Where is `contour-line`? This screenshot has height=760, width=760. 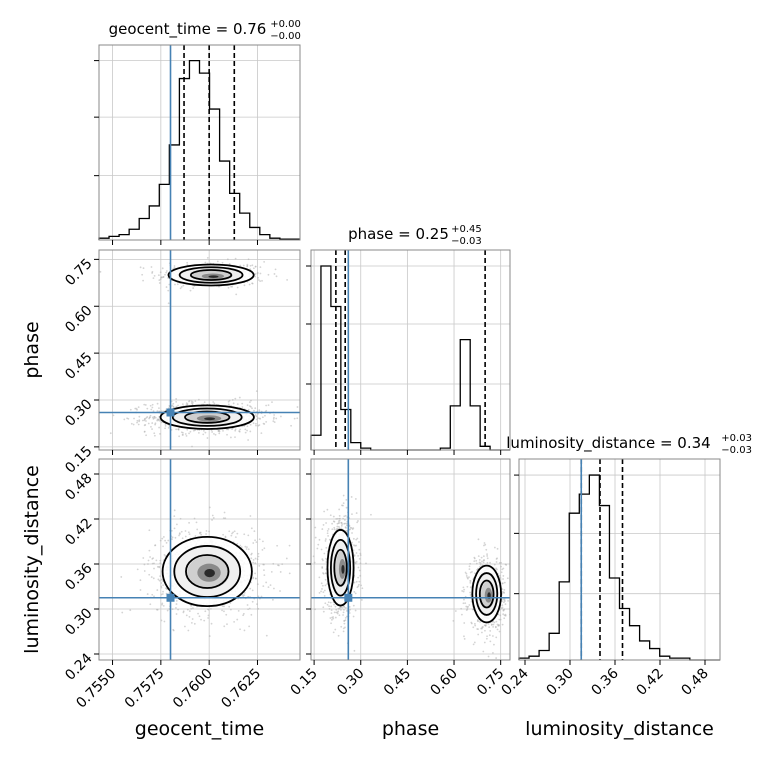 contour-line is located at coordinates (211, 275).